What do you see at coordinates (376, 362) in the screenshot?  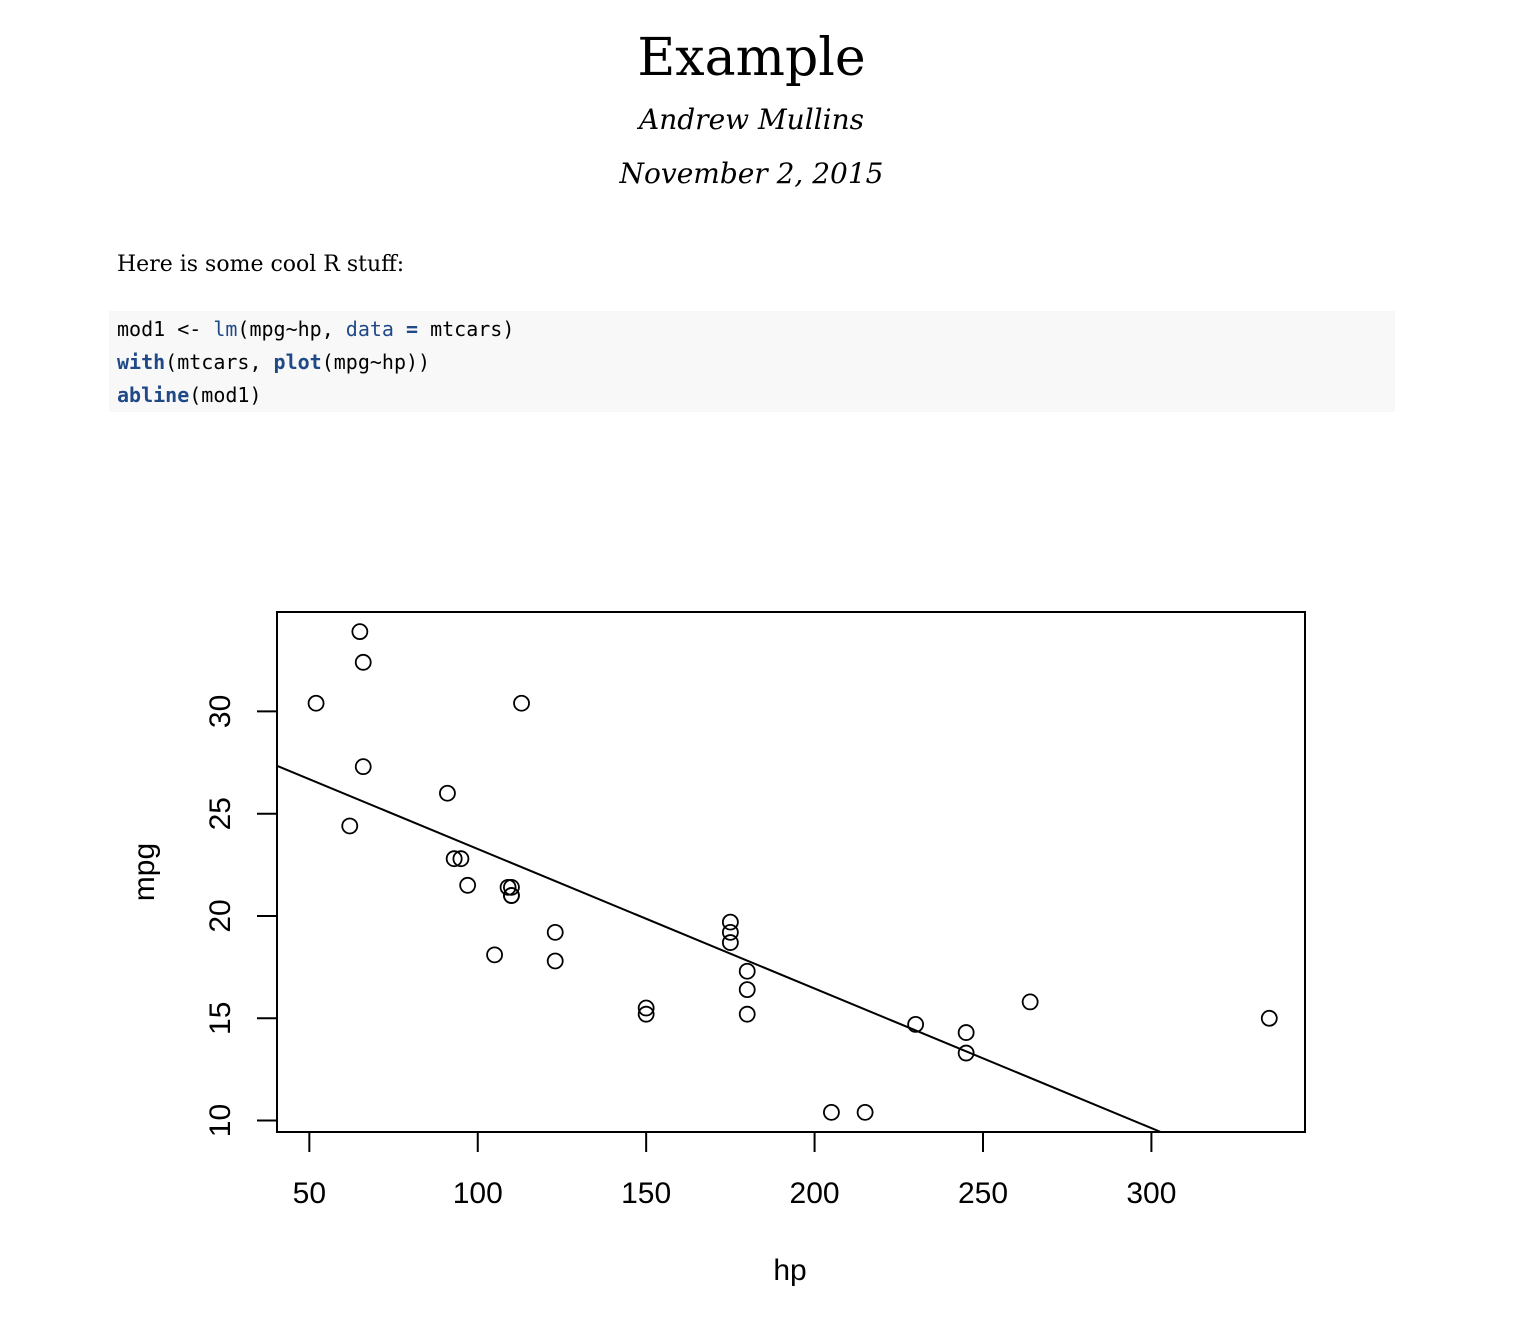 I see `code-token: (mpg~hp))` at bounding box center [376, 362].